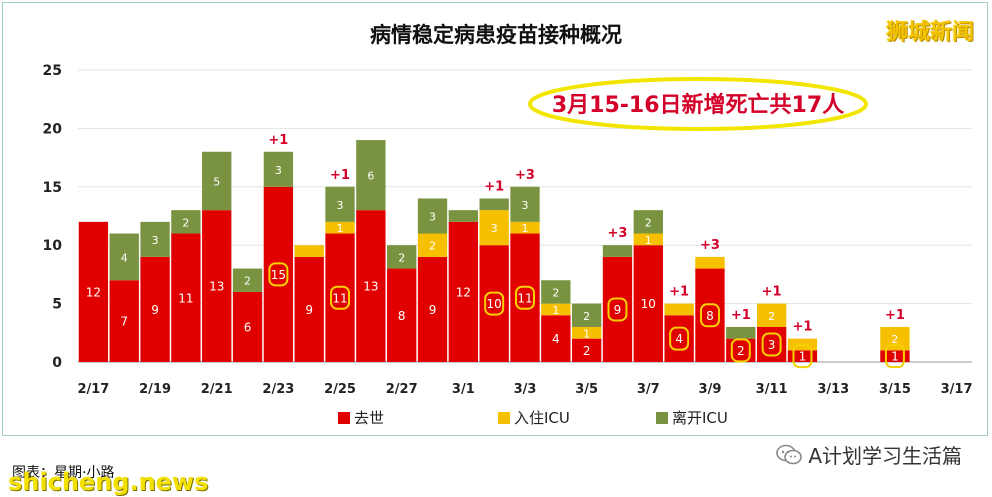  I want to click on callout-text: 3月15-16日新增死亡共17人, so click(698, 105).